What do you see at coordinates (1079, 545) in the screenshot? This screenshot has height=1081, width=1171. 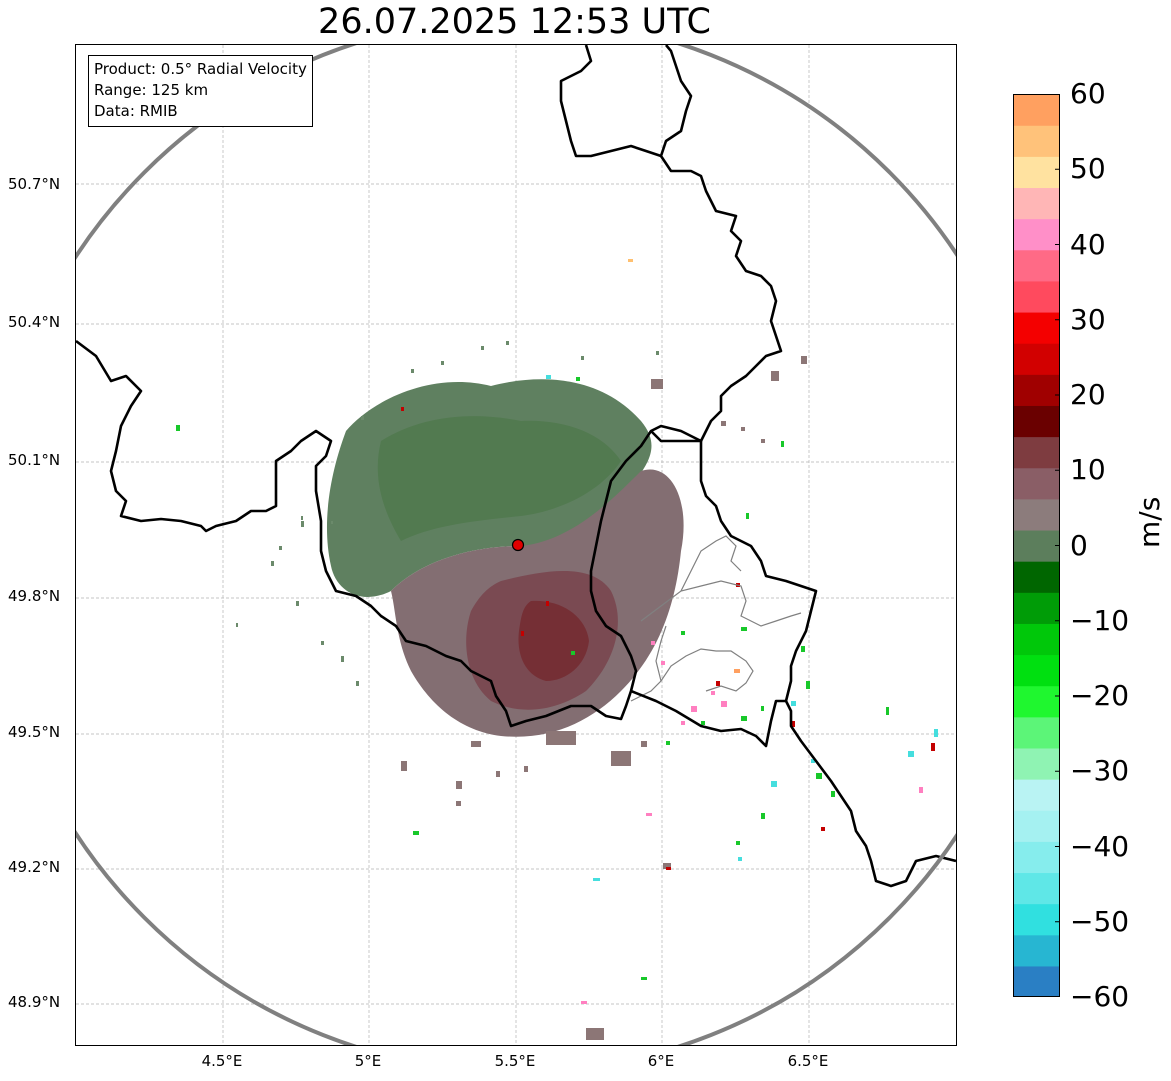 I see `colorbar-tick-label: 0` at bounding box center [1079, 545].